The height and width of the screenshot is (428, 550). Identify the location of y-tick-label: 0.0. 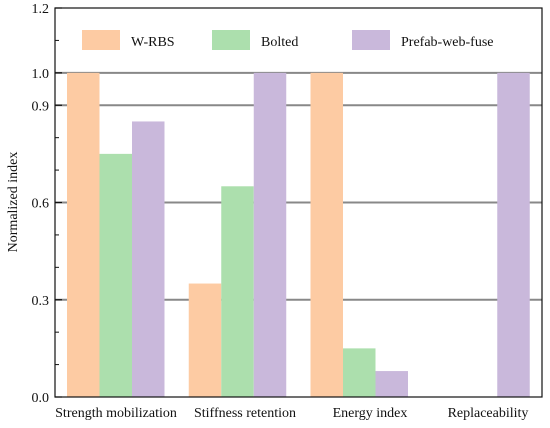
(41, 398).